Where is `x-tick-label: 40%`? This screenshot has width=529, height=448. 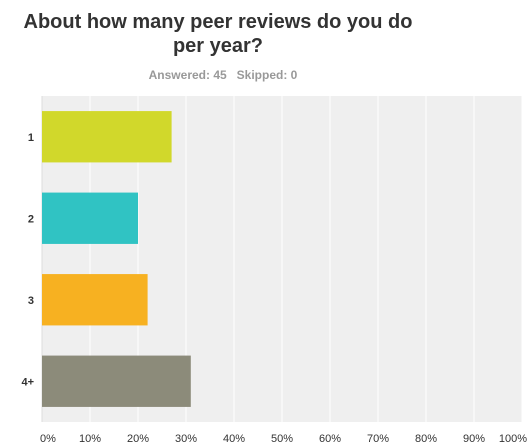
x-tick-label: 40% is located at coordinates (234, 439).